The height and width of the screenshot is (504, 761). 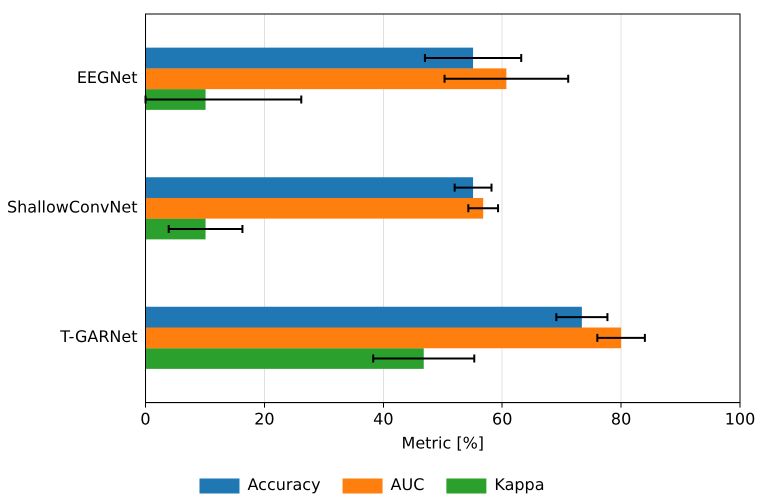 I want to click on y-tick-label: EEGNet, so click(x=107, y=77).